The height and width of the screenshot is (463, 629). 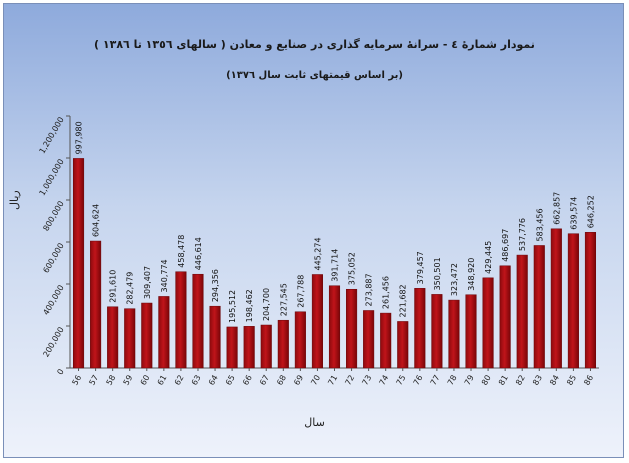 I want to click on bar-value-label: 348,920, so click(x=471, y=274).